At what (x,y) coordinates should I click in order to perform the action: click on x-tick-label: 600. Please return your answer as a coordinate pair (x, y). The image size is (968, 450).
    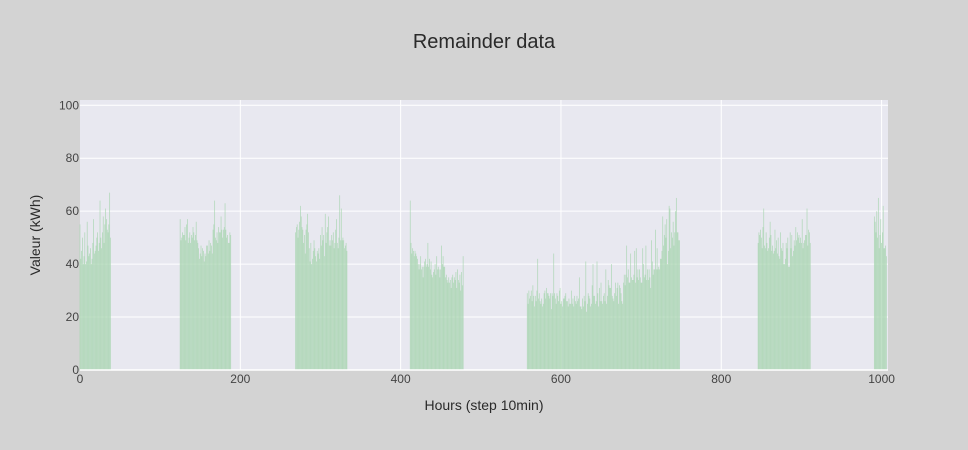
    Looking at the image, I should click on (561, 379).